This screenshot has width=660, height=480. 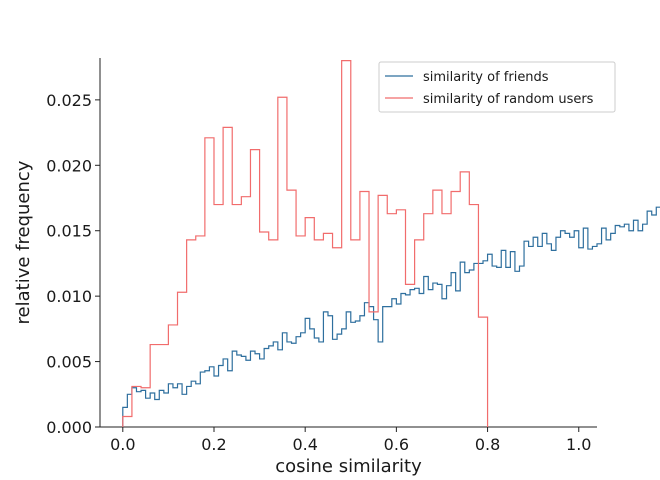 What do you see at coordinates (213, 444) in the screenshot?
I see `x-tick-label: 0.2` at bounding box center [213, 444].